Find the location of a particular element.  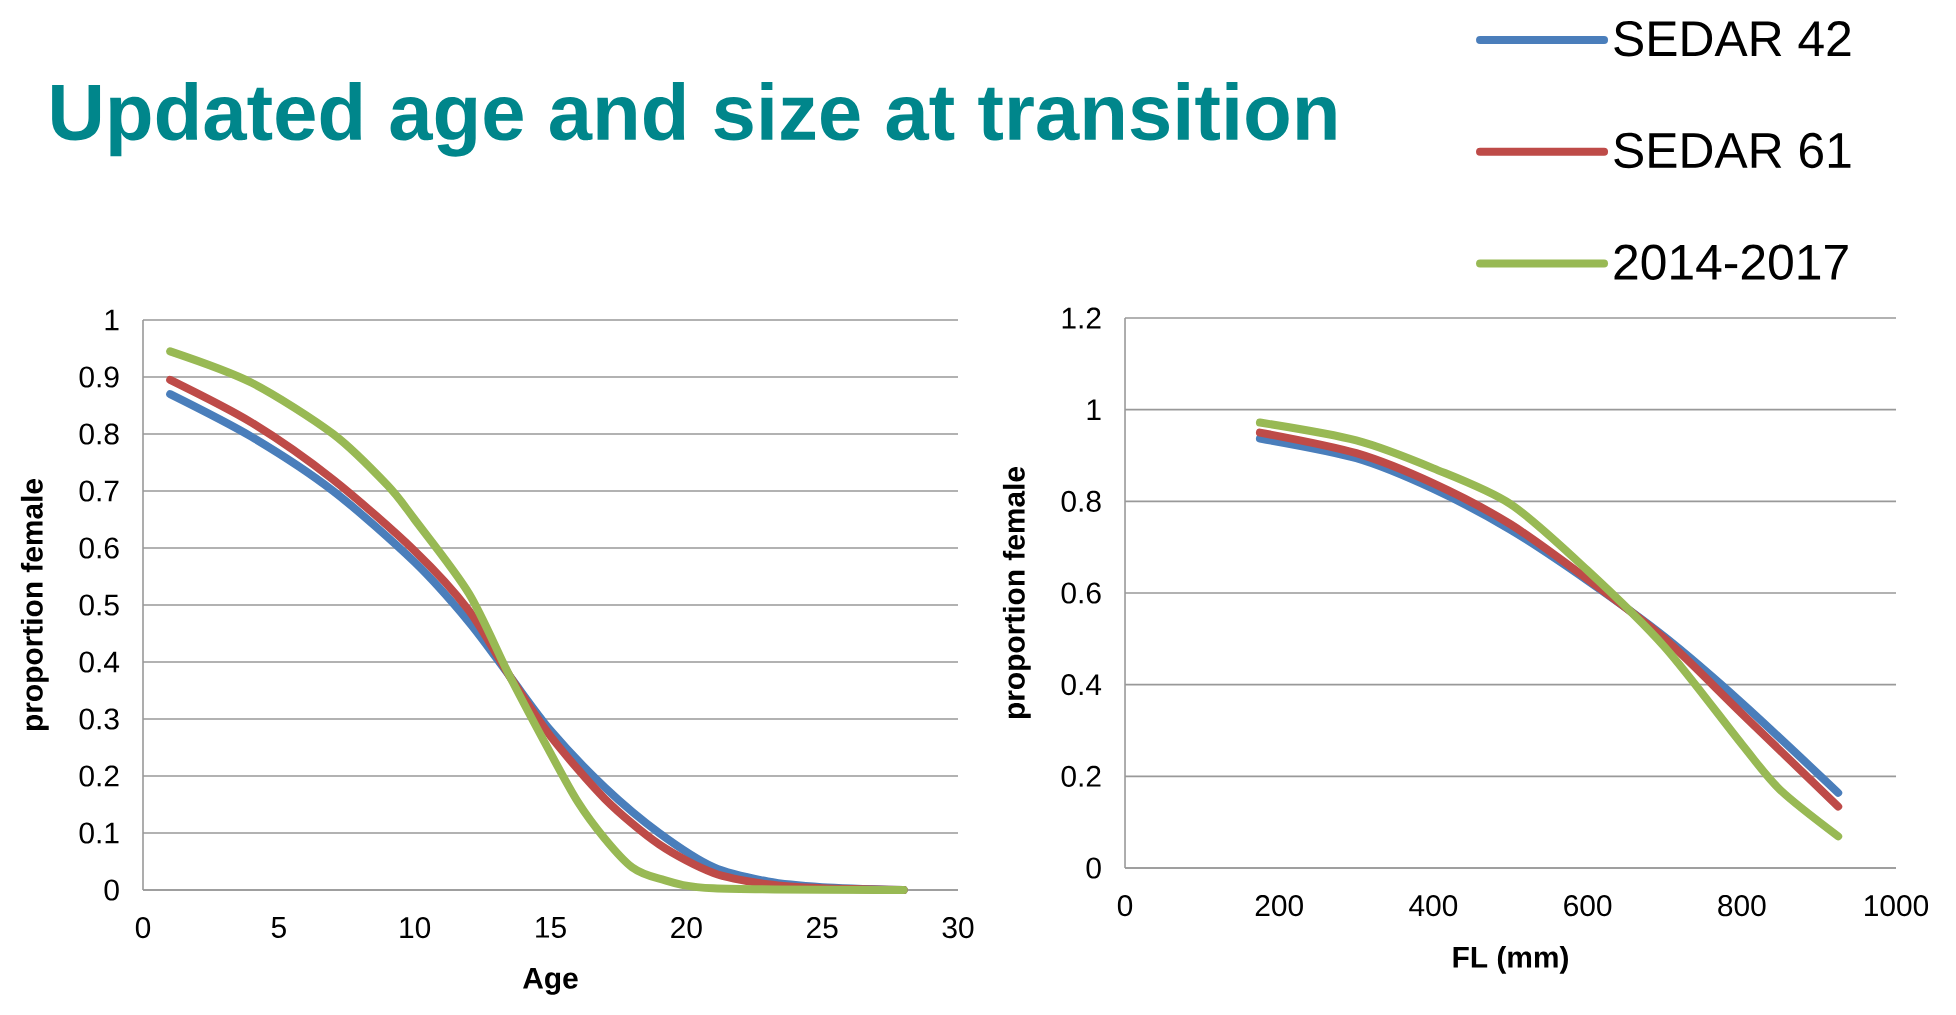

chart-title: Updated age and size at transition is located at coordinates (694, 119).